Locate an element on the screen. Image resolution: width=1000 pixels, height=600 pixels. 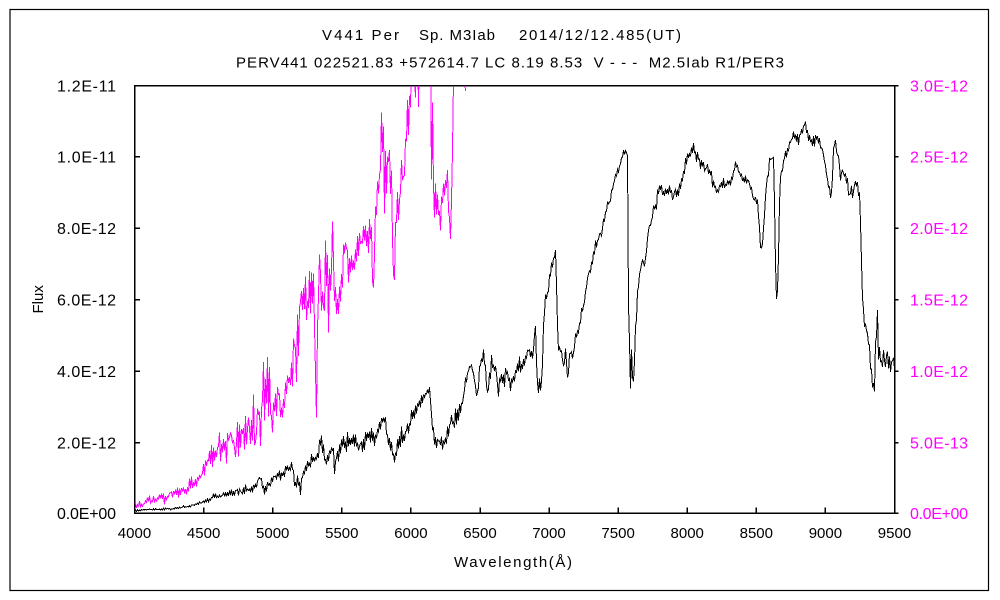
svg-text: 4000 is located at coordinates (134, 533).